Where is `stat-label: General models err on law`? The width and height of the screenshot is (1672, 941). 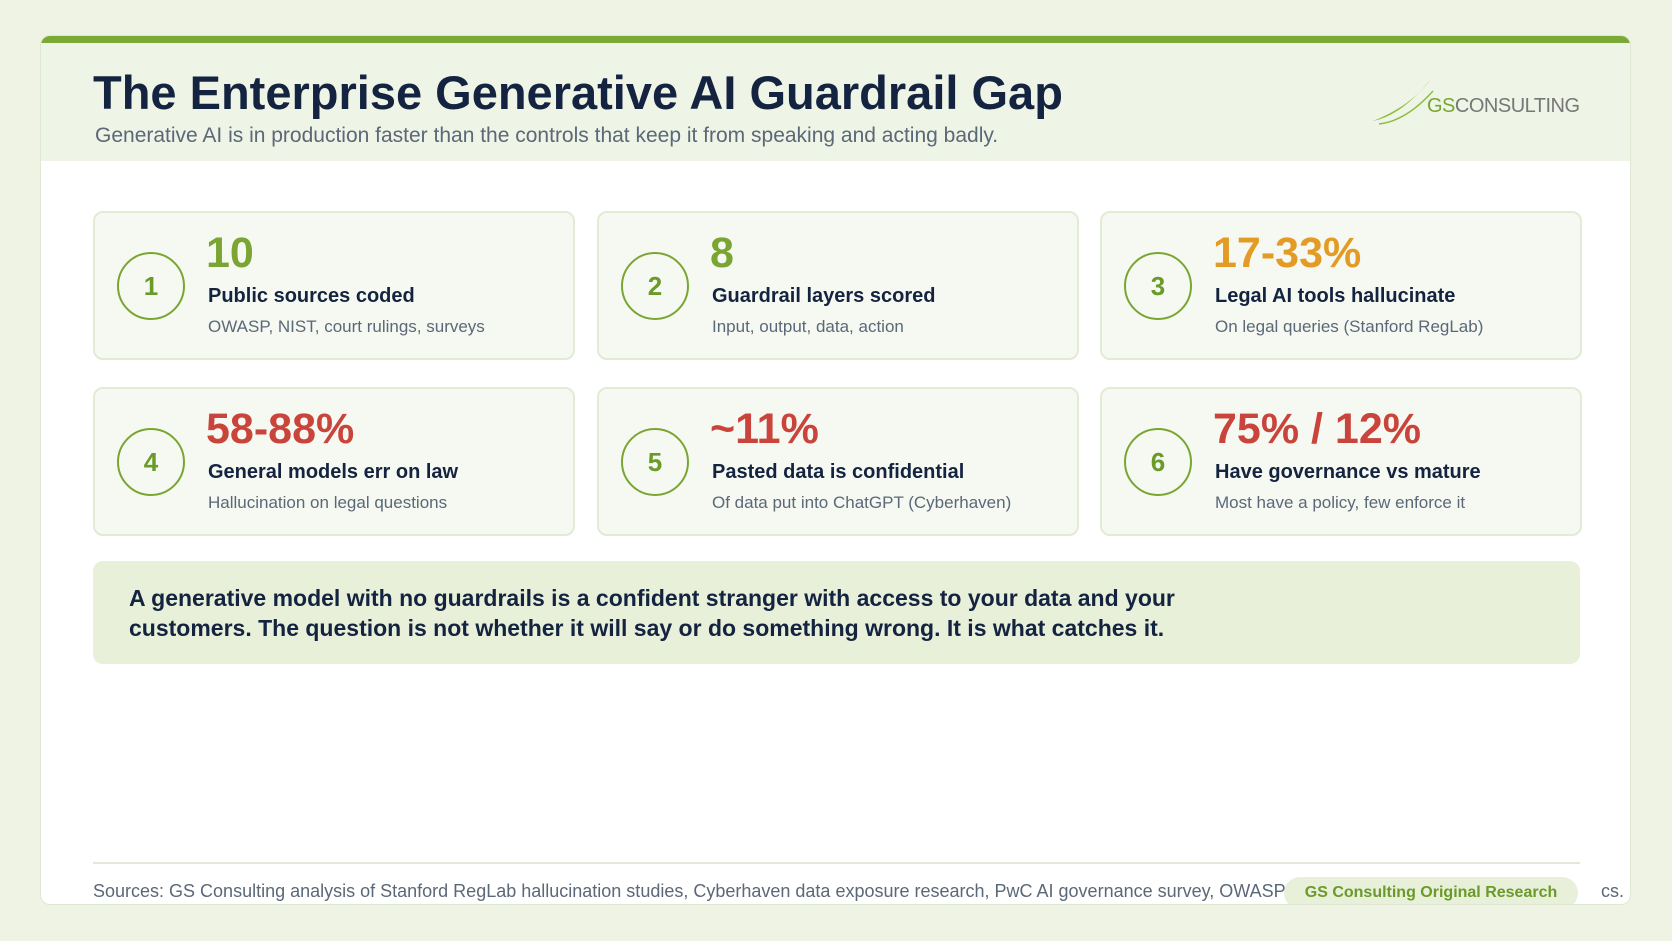
stat-label: General models err on law is located at coordinates (333, 472).